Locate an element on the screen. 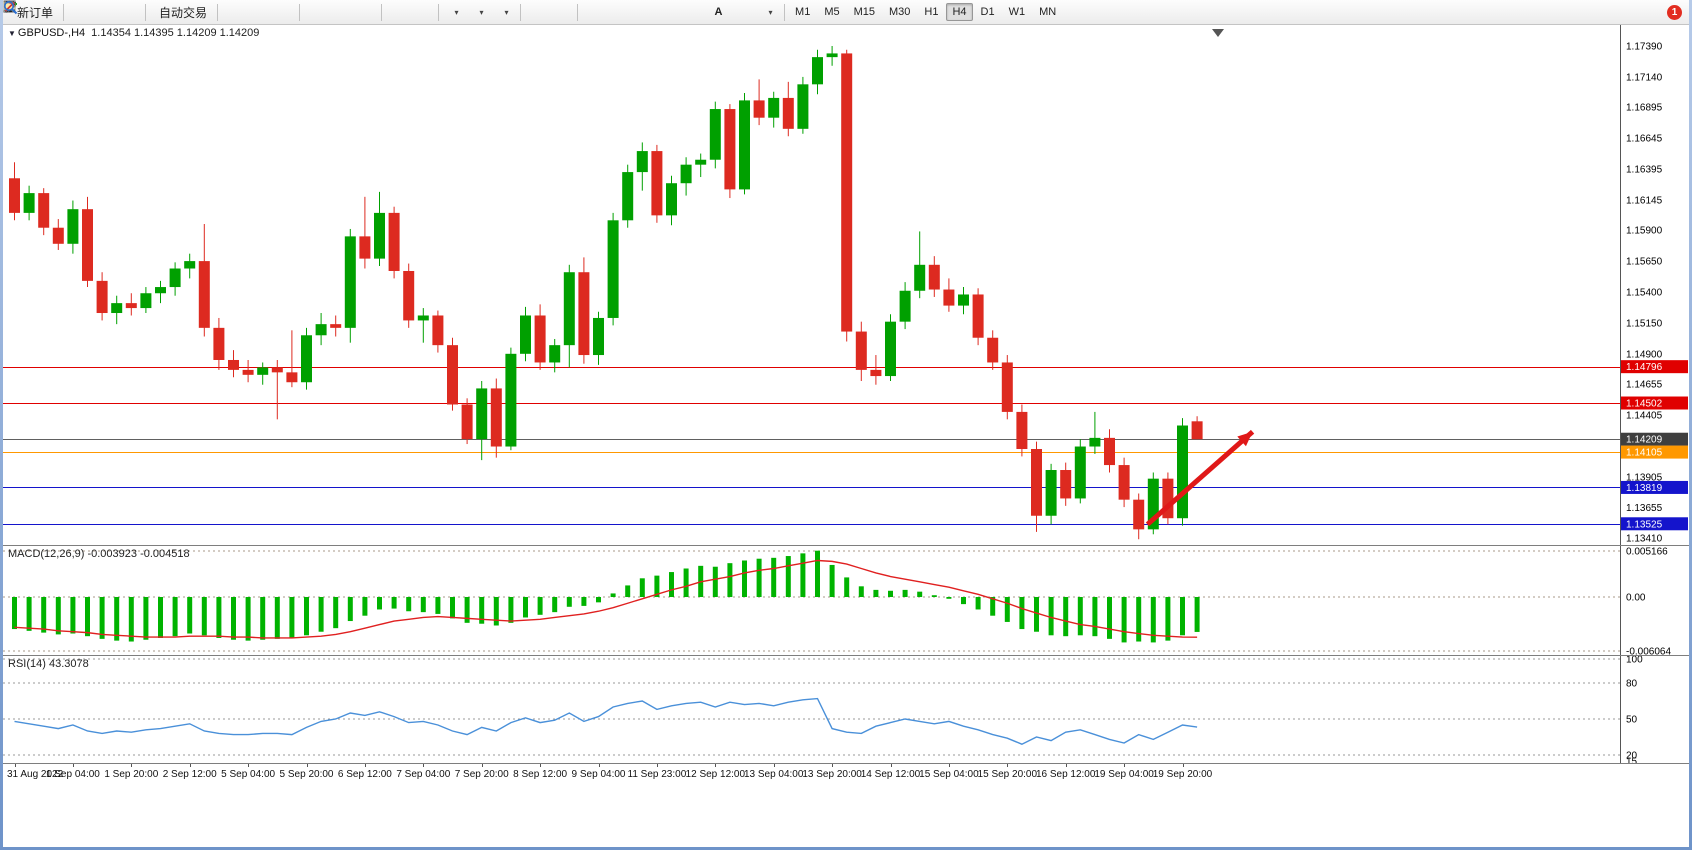 The width and height of the screenshot is (1692, 850). community-button is located at coordinates (60, 12).